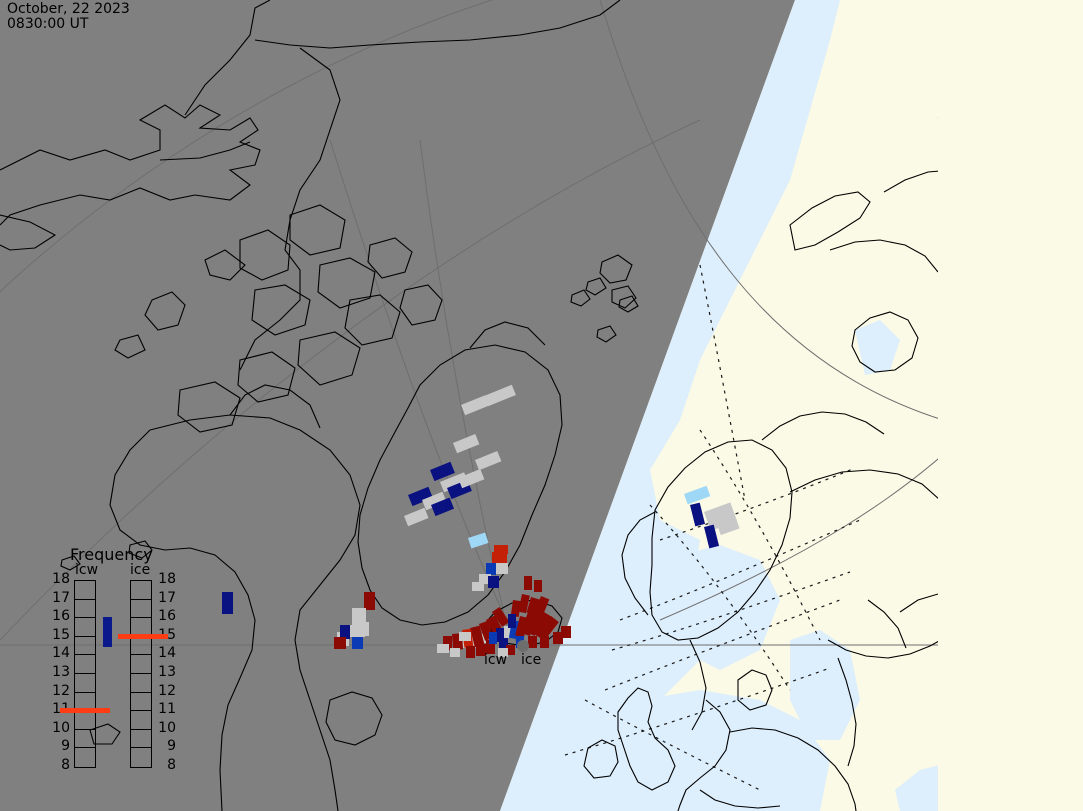 This screenshot has height=811, width=1083. Describe the element at coordinates (171, 765) in the screenshot. I see `frequency-scale-label-right-8: 8` at that location.